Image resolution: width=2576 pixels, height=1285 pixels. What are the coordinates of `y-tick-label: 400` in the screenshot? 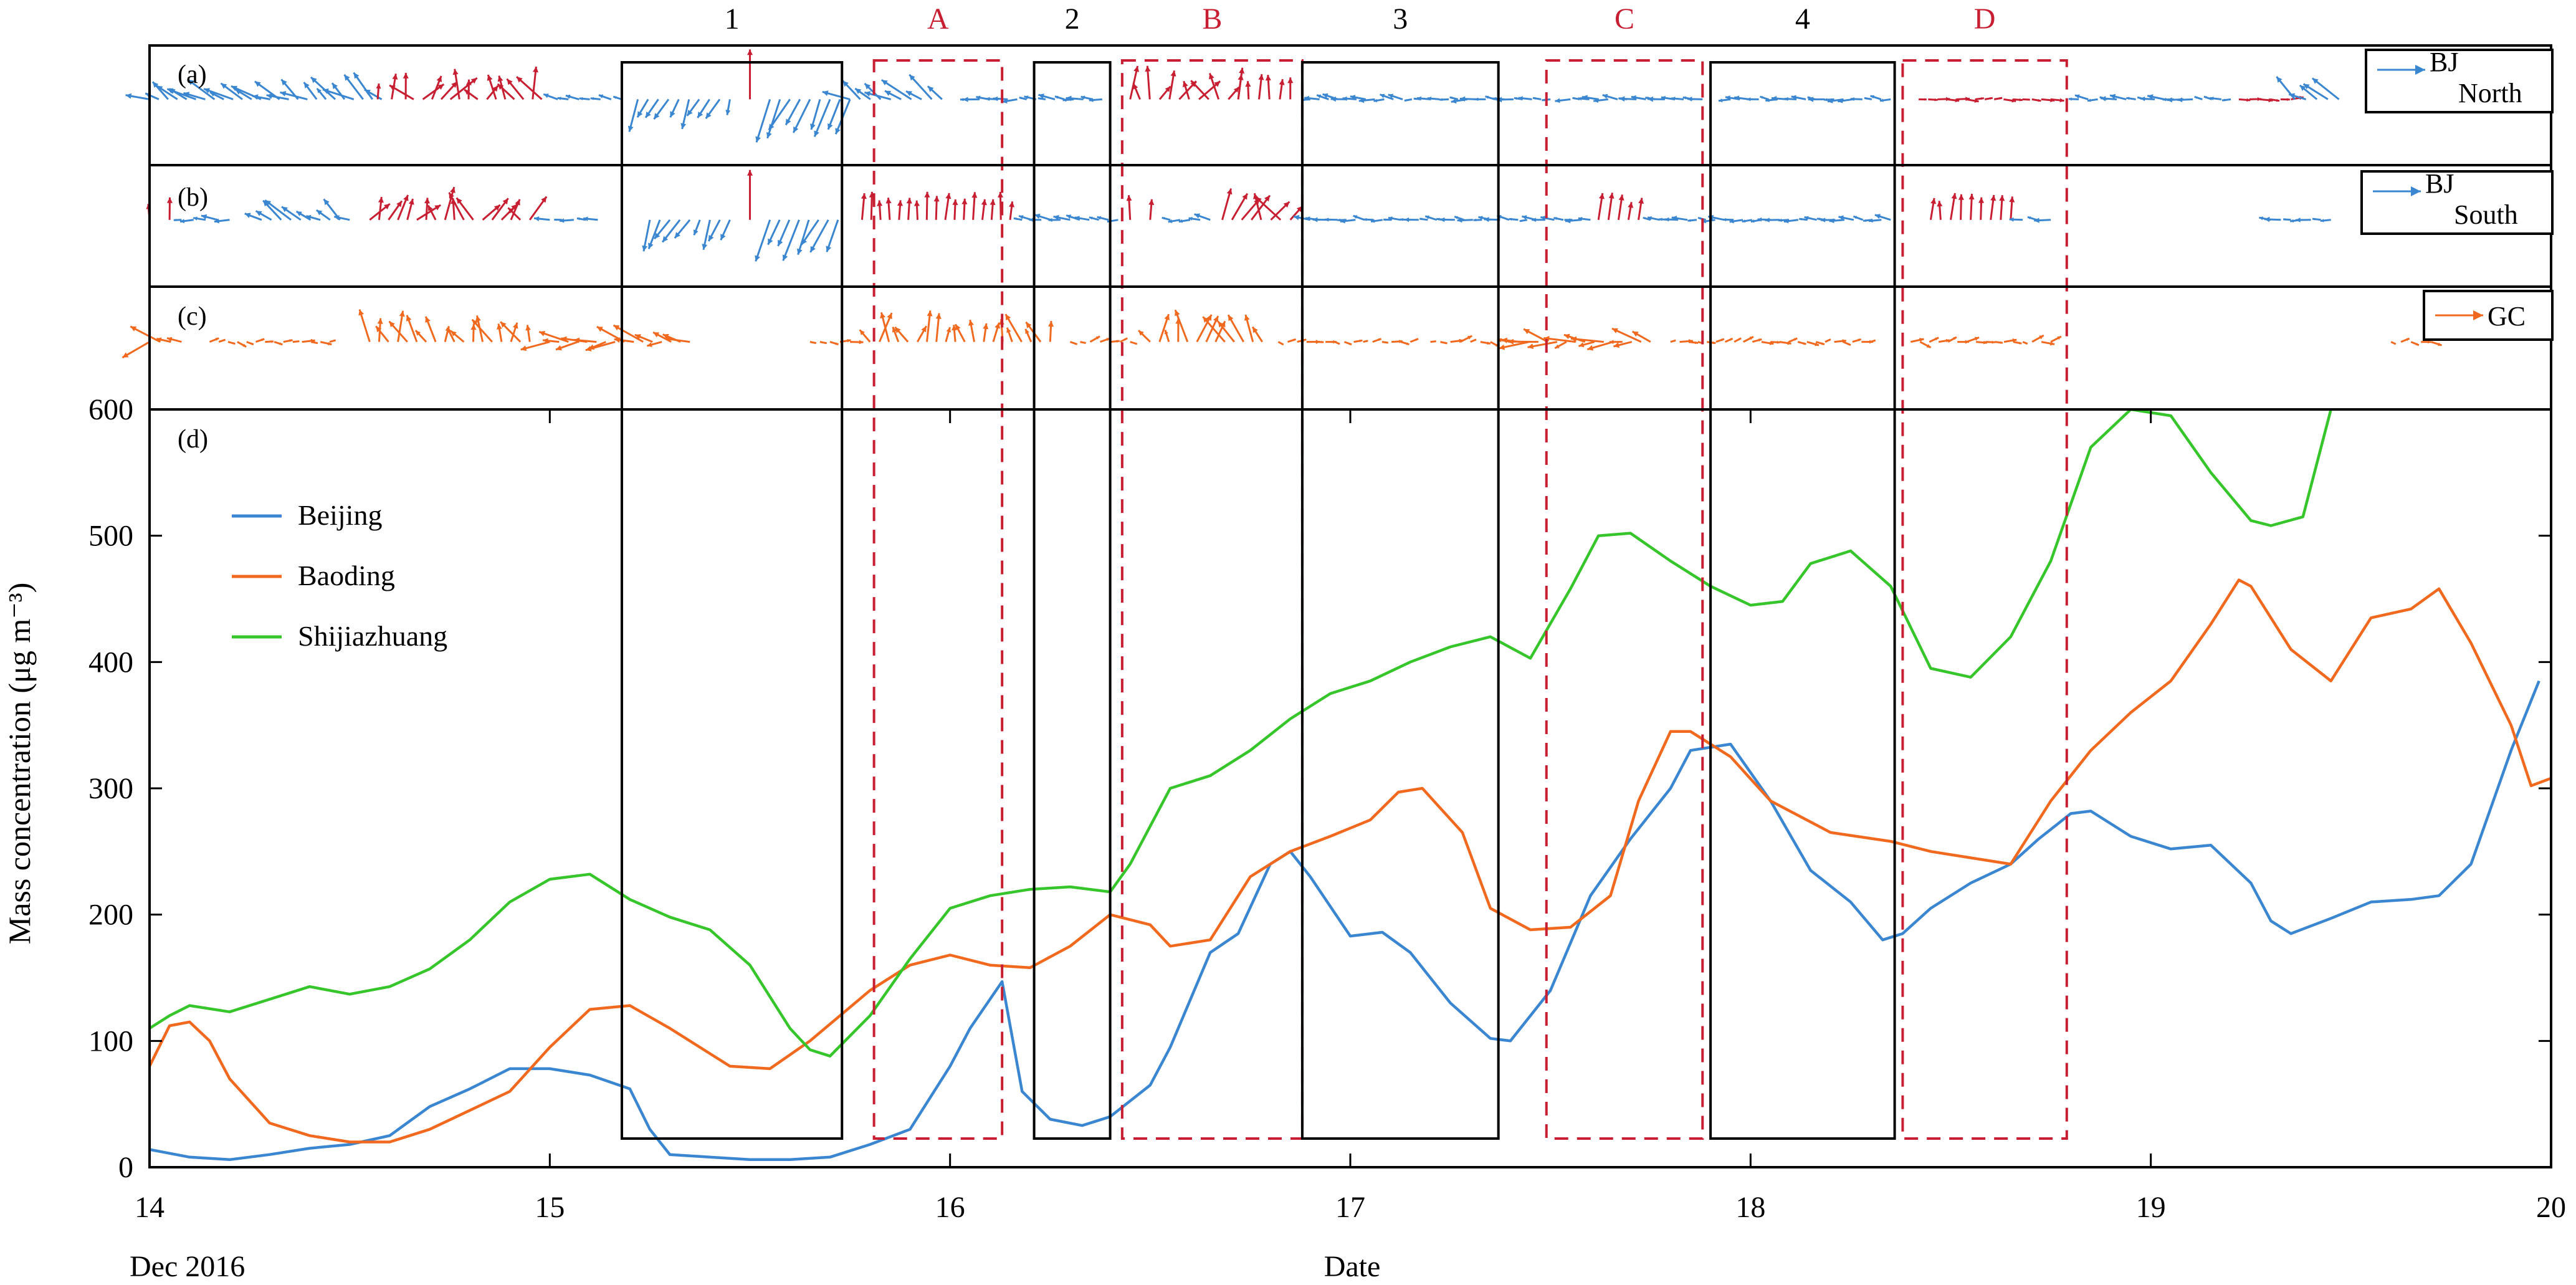 It's located at (111, 663).